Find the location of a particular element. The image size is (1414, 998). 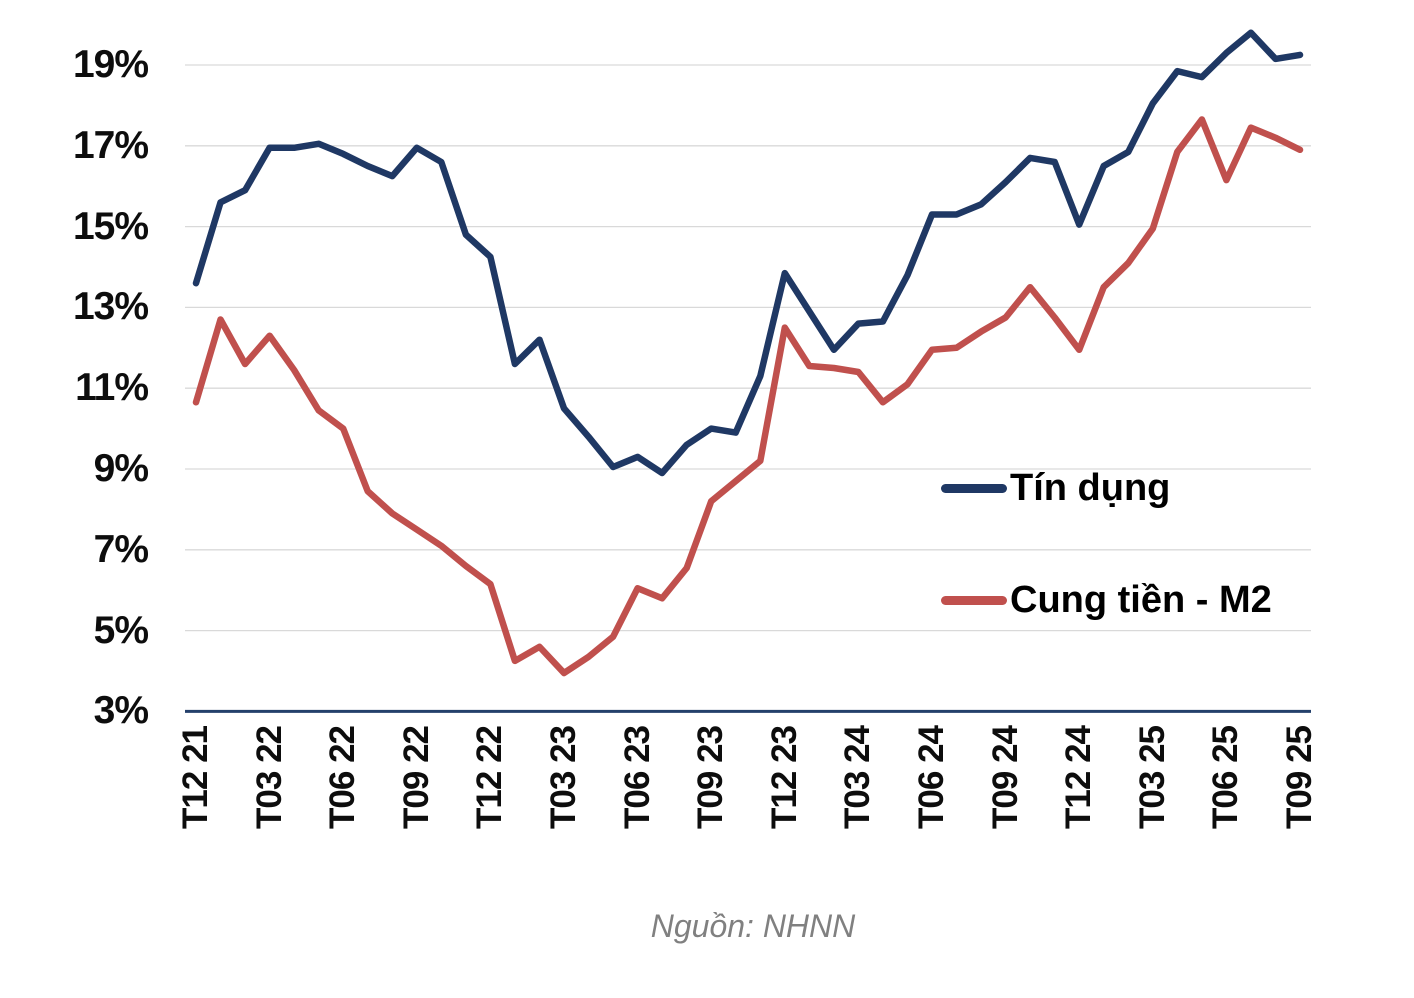

x-axis-label: T09 23 is located at coordinates (711, 777).